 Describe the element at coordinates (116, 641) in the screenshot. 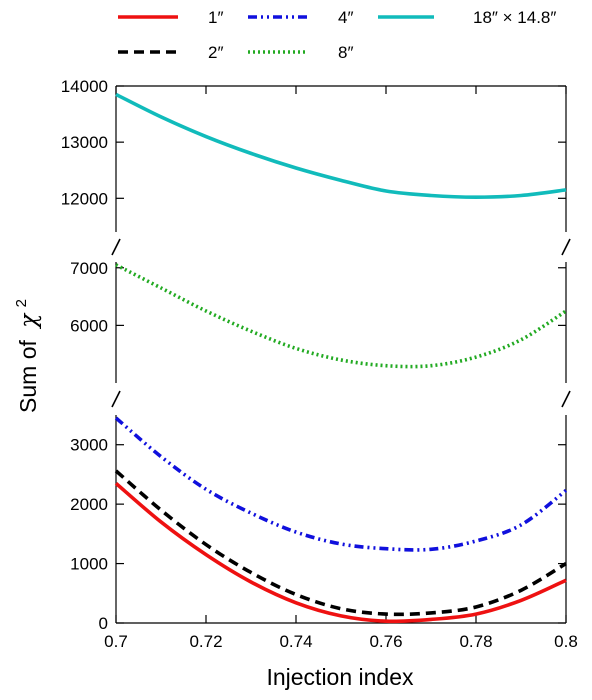

I see `x-tick-label: 0.7` at that location.